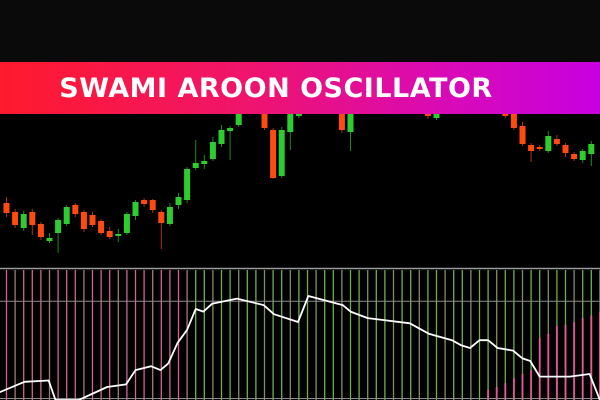 This screenshot has width=600, height=400. I want to click on title-banner: SWAMI AROON OSCILLATOR, so click(300, 88).